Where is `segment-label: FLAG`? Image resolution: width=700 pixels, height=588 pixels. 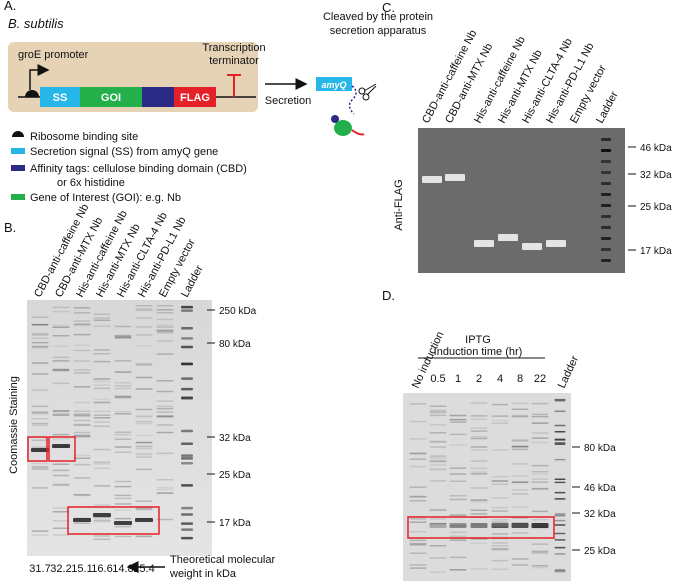
segment-label: FLAG is located at coordinates (195, 98).